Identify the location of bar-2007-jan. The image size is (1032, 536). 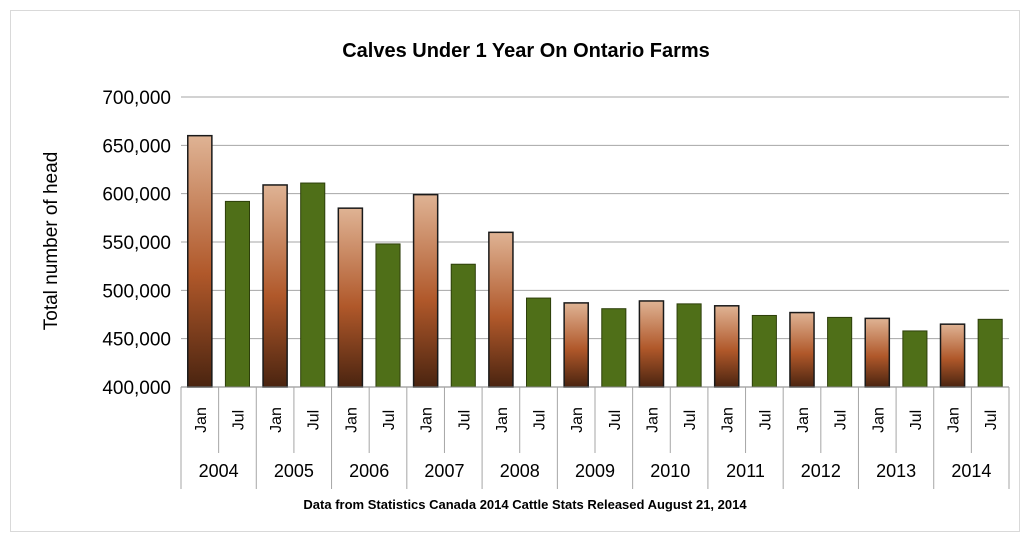
(425, 290).